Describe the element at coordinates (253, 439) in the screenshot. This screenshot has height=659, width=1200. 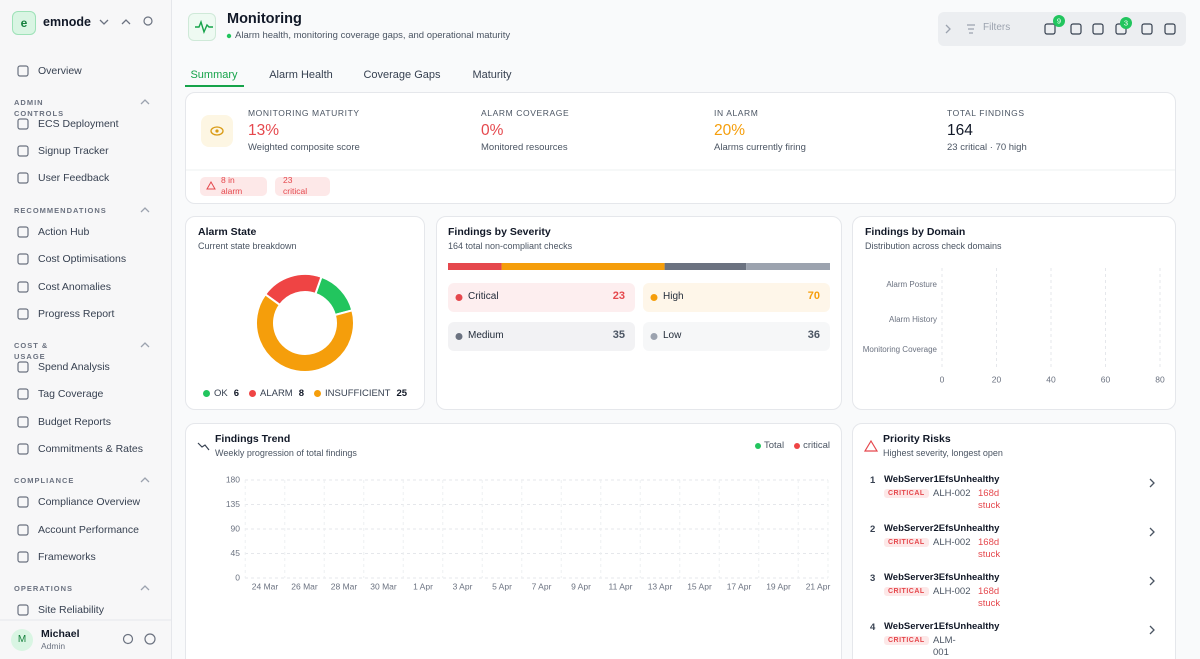
I see `panel-title: Findings Trend` at that location.